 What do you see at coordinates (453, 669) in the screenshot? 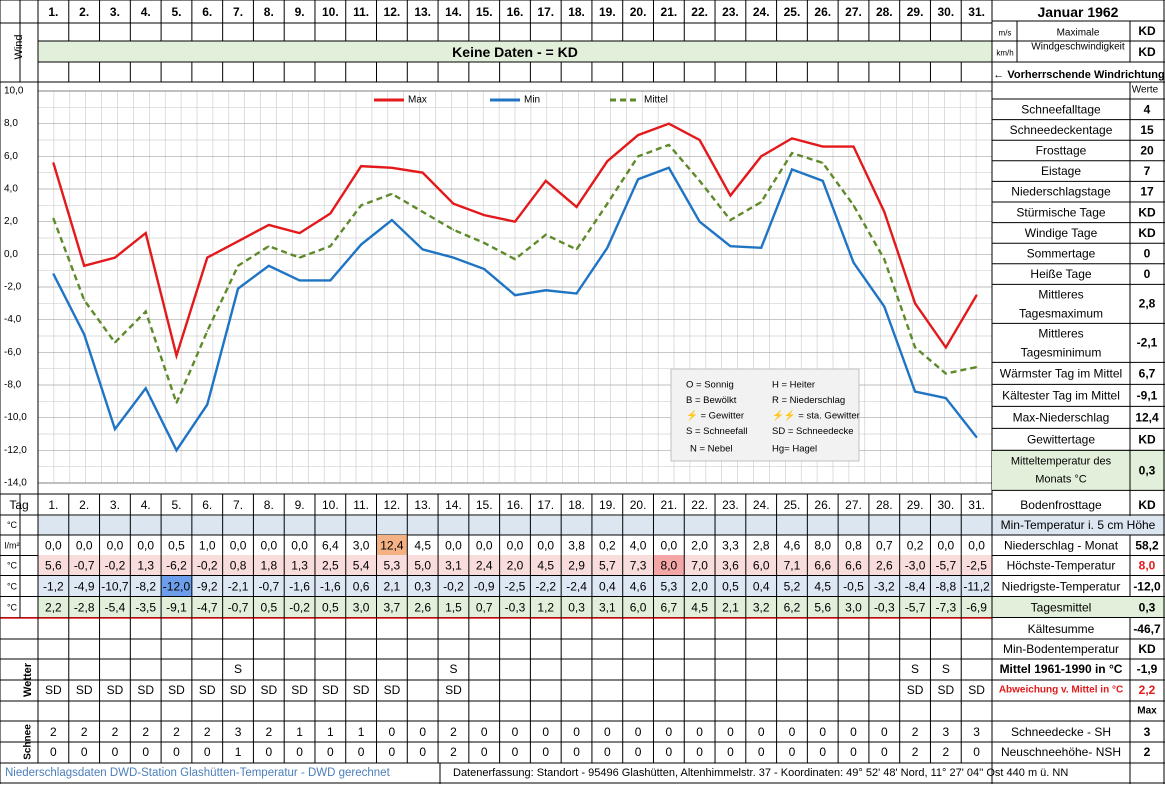
I see `weather-code-s: S` at bounding box center [453, 669].